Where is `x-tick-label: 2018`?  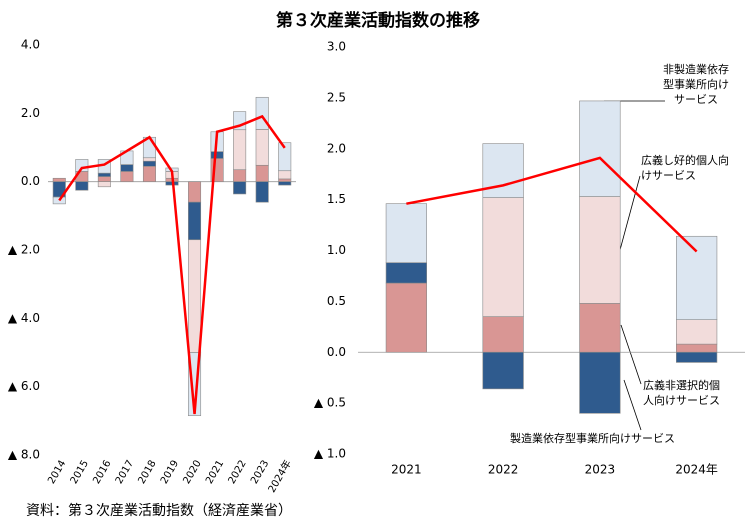 x-tick-label: 2018 is located at coordinates (147, 473).